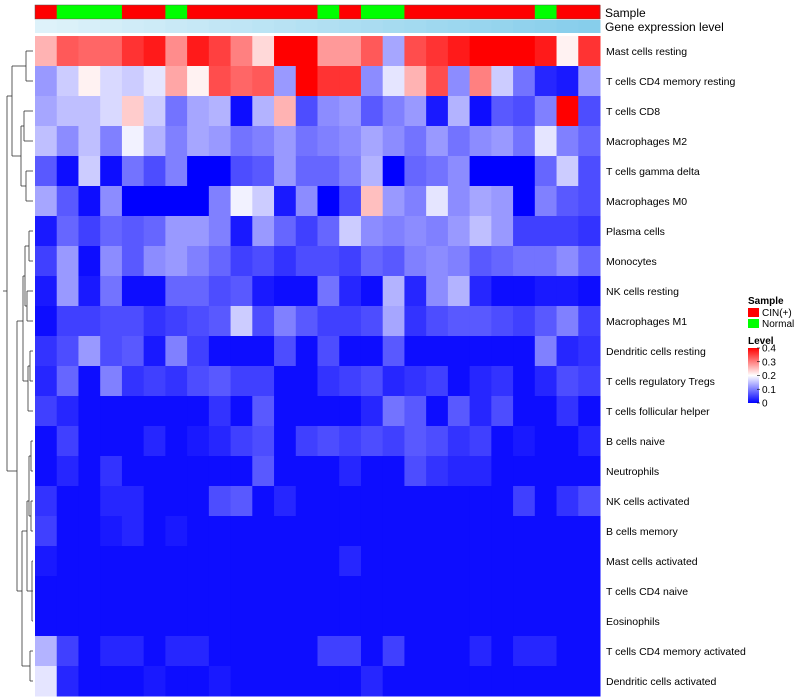 The image size is (800, 700). I want to click on sample-annotation-label: Sample, so click(625, 13).